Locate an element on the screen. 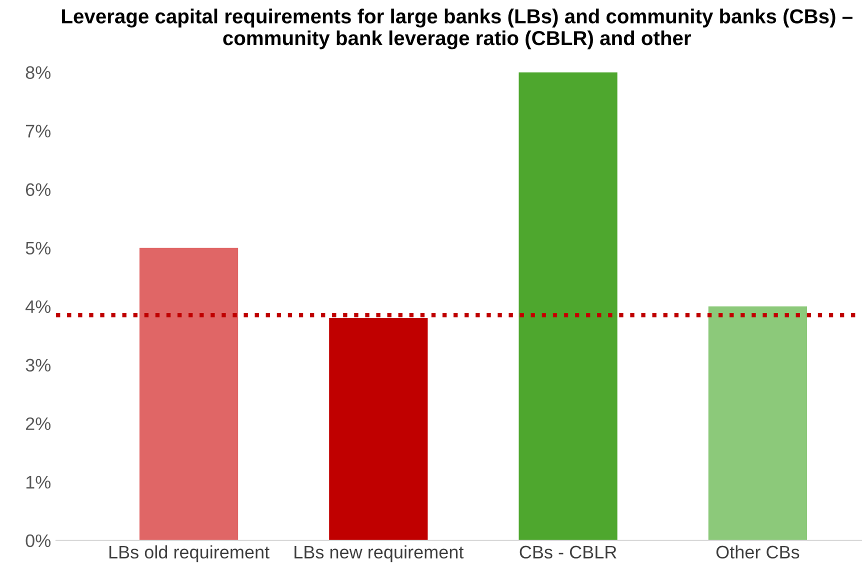 This screenshot has width=862, height=578. x-tick-label: LBs new requirement is located at coordinates (379, 553).